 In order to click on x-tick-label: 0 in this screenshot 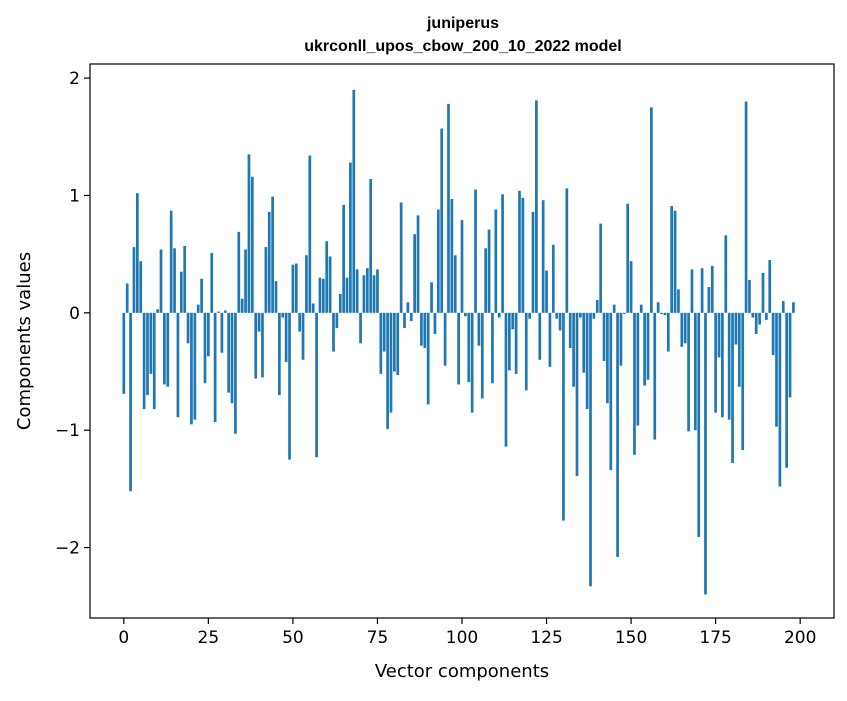, I will do `click(123, 638)`.